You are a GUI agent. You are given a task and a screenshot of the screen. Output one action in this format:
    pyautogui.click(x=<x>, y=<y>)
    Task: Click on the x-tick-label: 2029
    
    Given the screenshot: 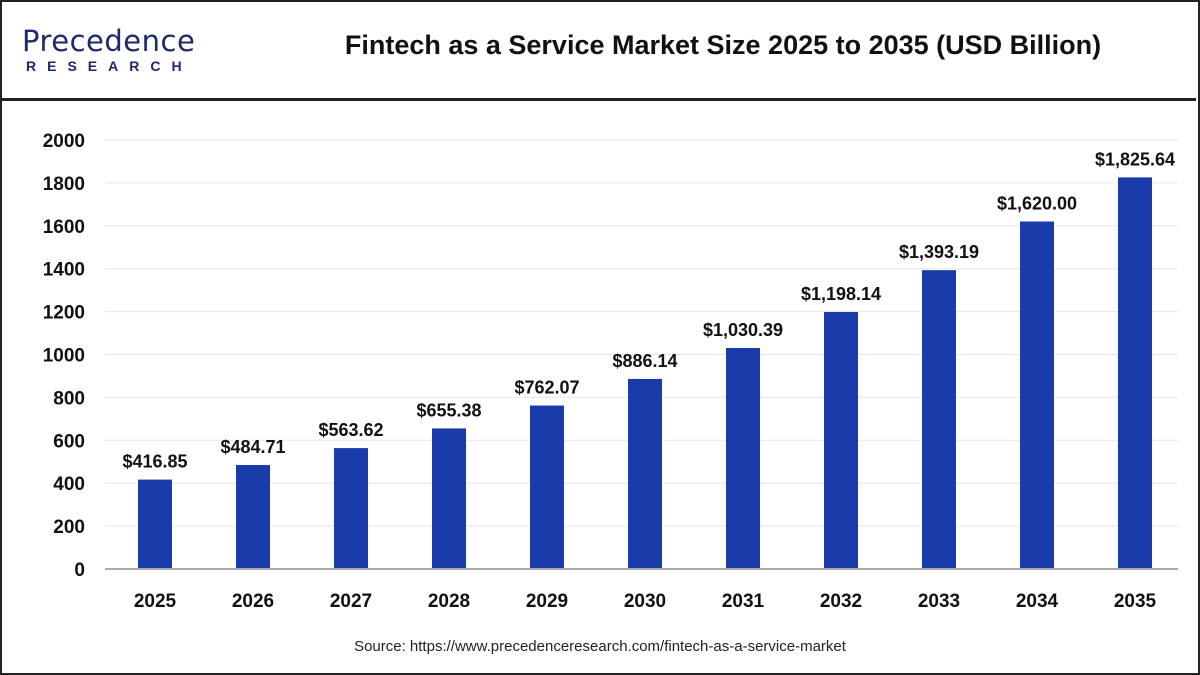 What is the action you would take?
    pyautogui.click(x=547, y=601)
    